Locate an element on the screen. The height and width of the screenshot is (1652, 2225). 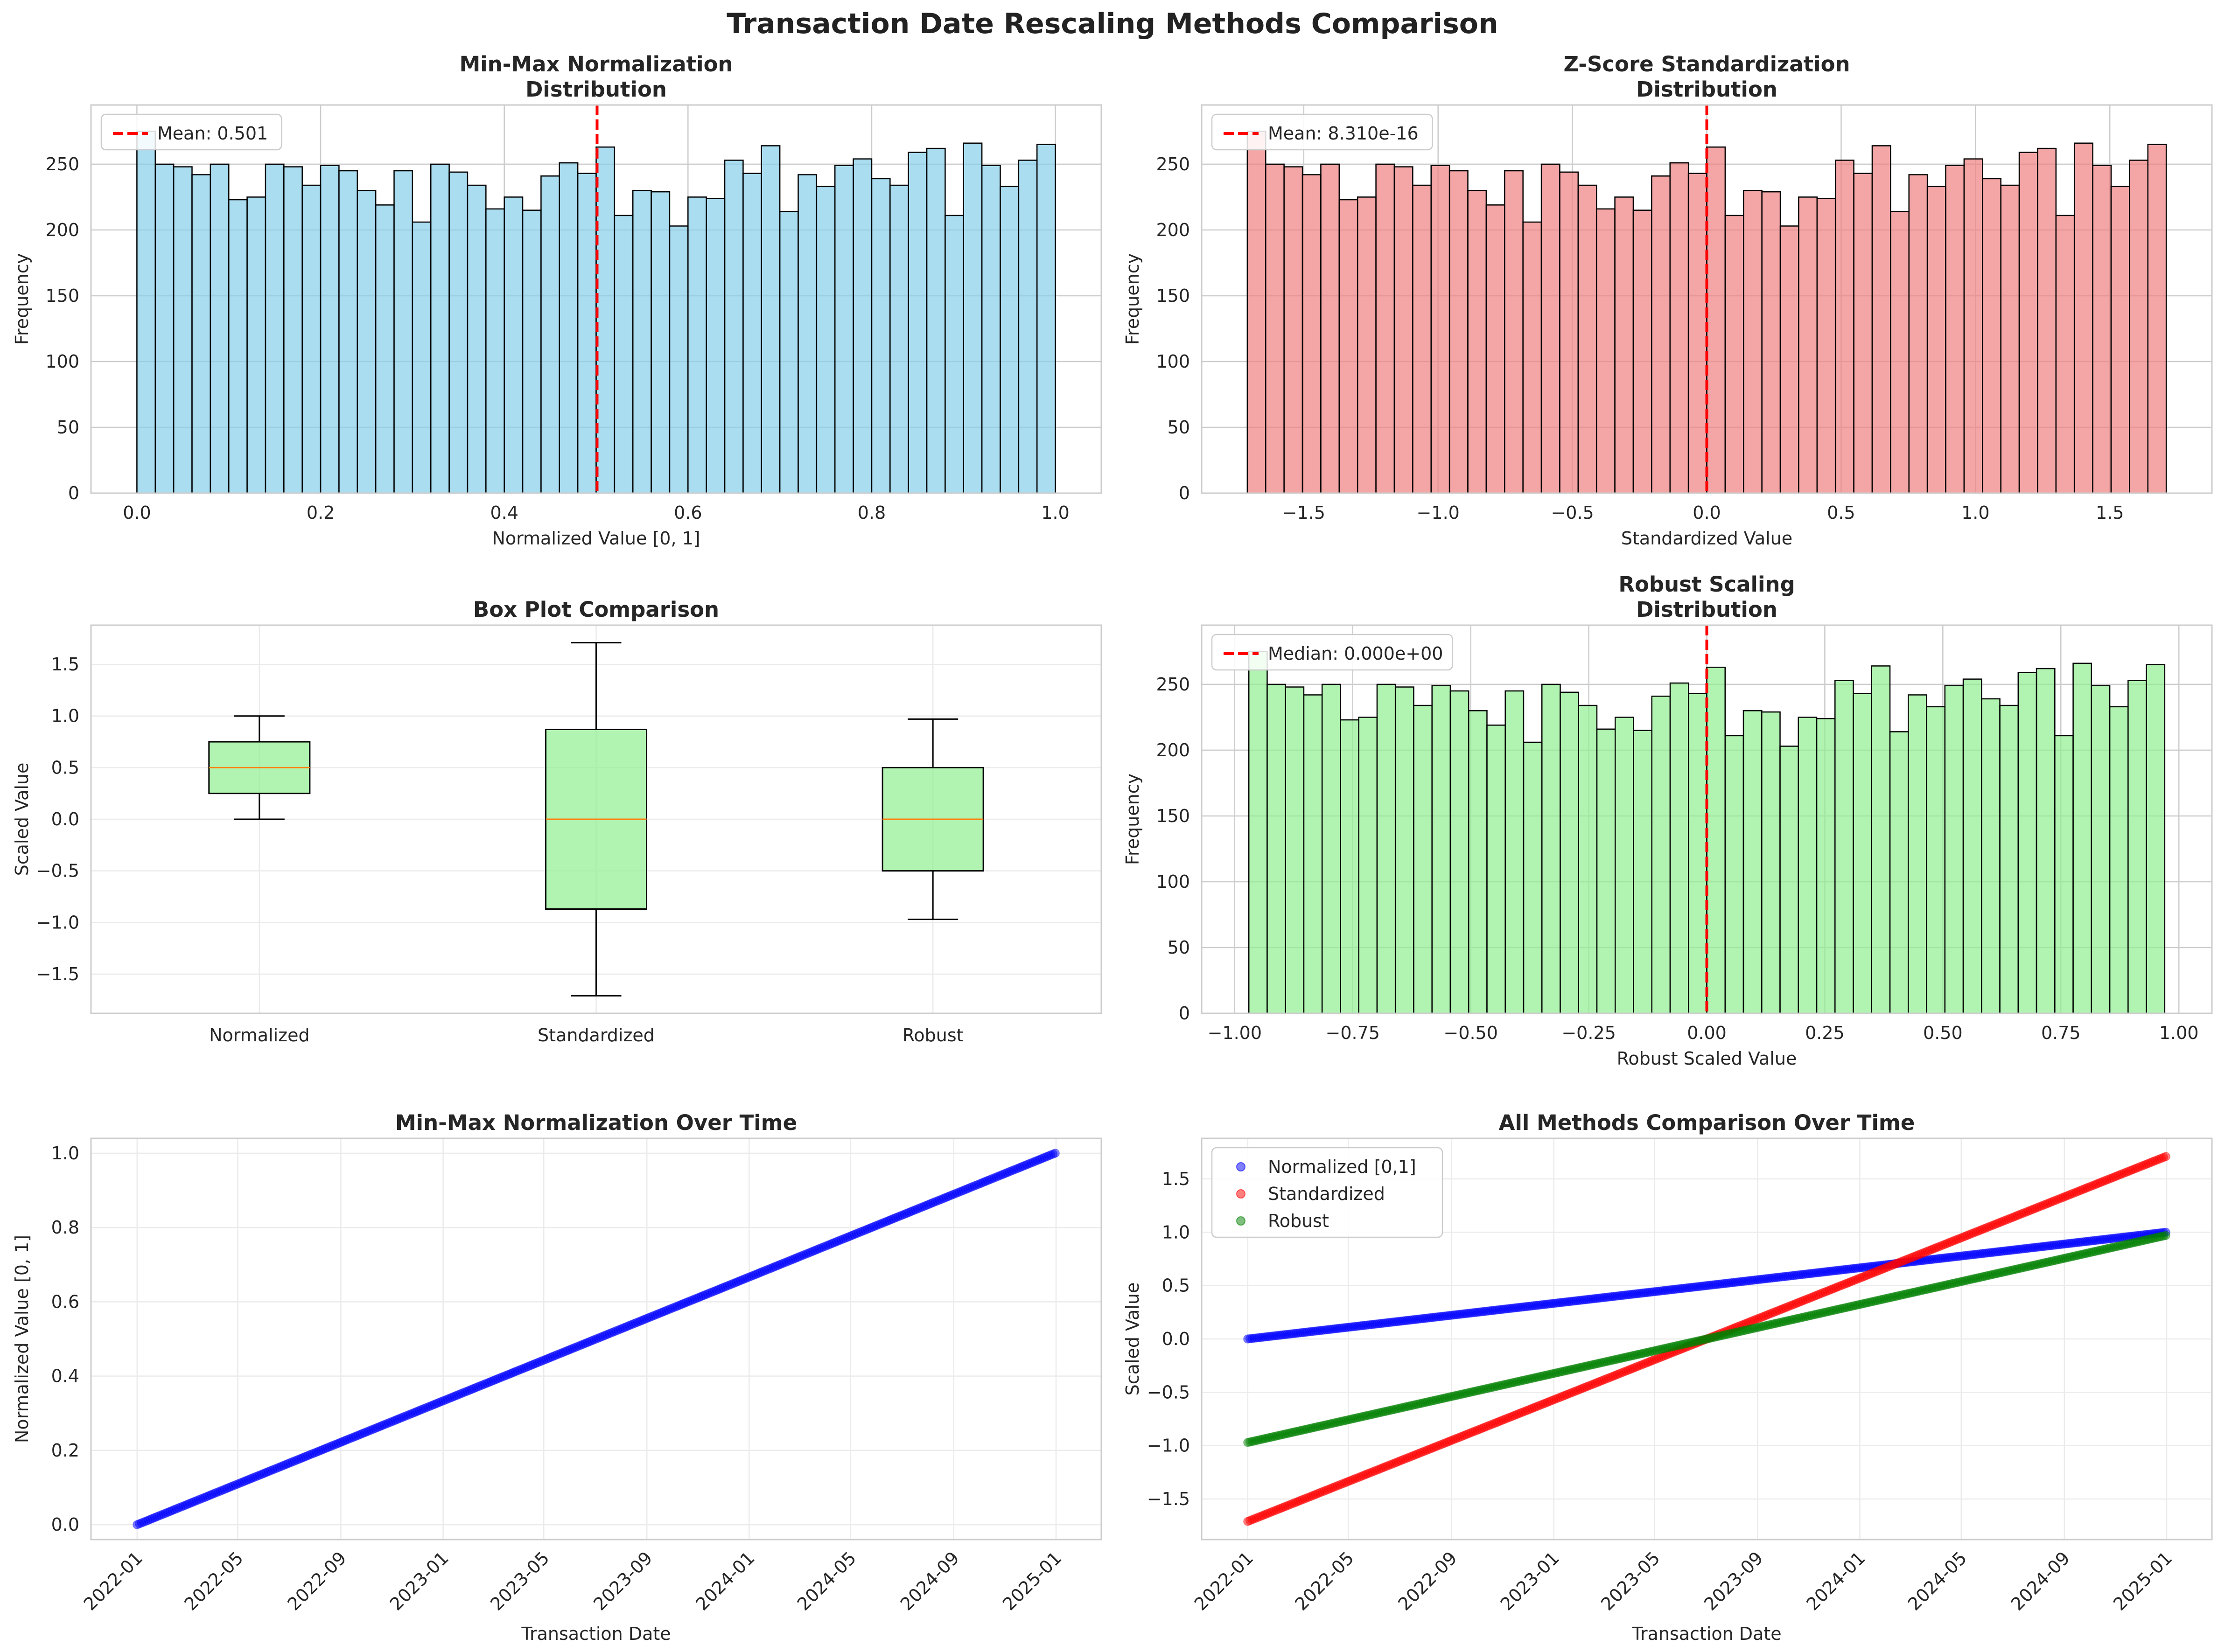
y-tick-label: 0 is located at coordinates (1184, 493).